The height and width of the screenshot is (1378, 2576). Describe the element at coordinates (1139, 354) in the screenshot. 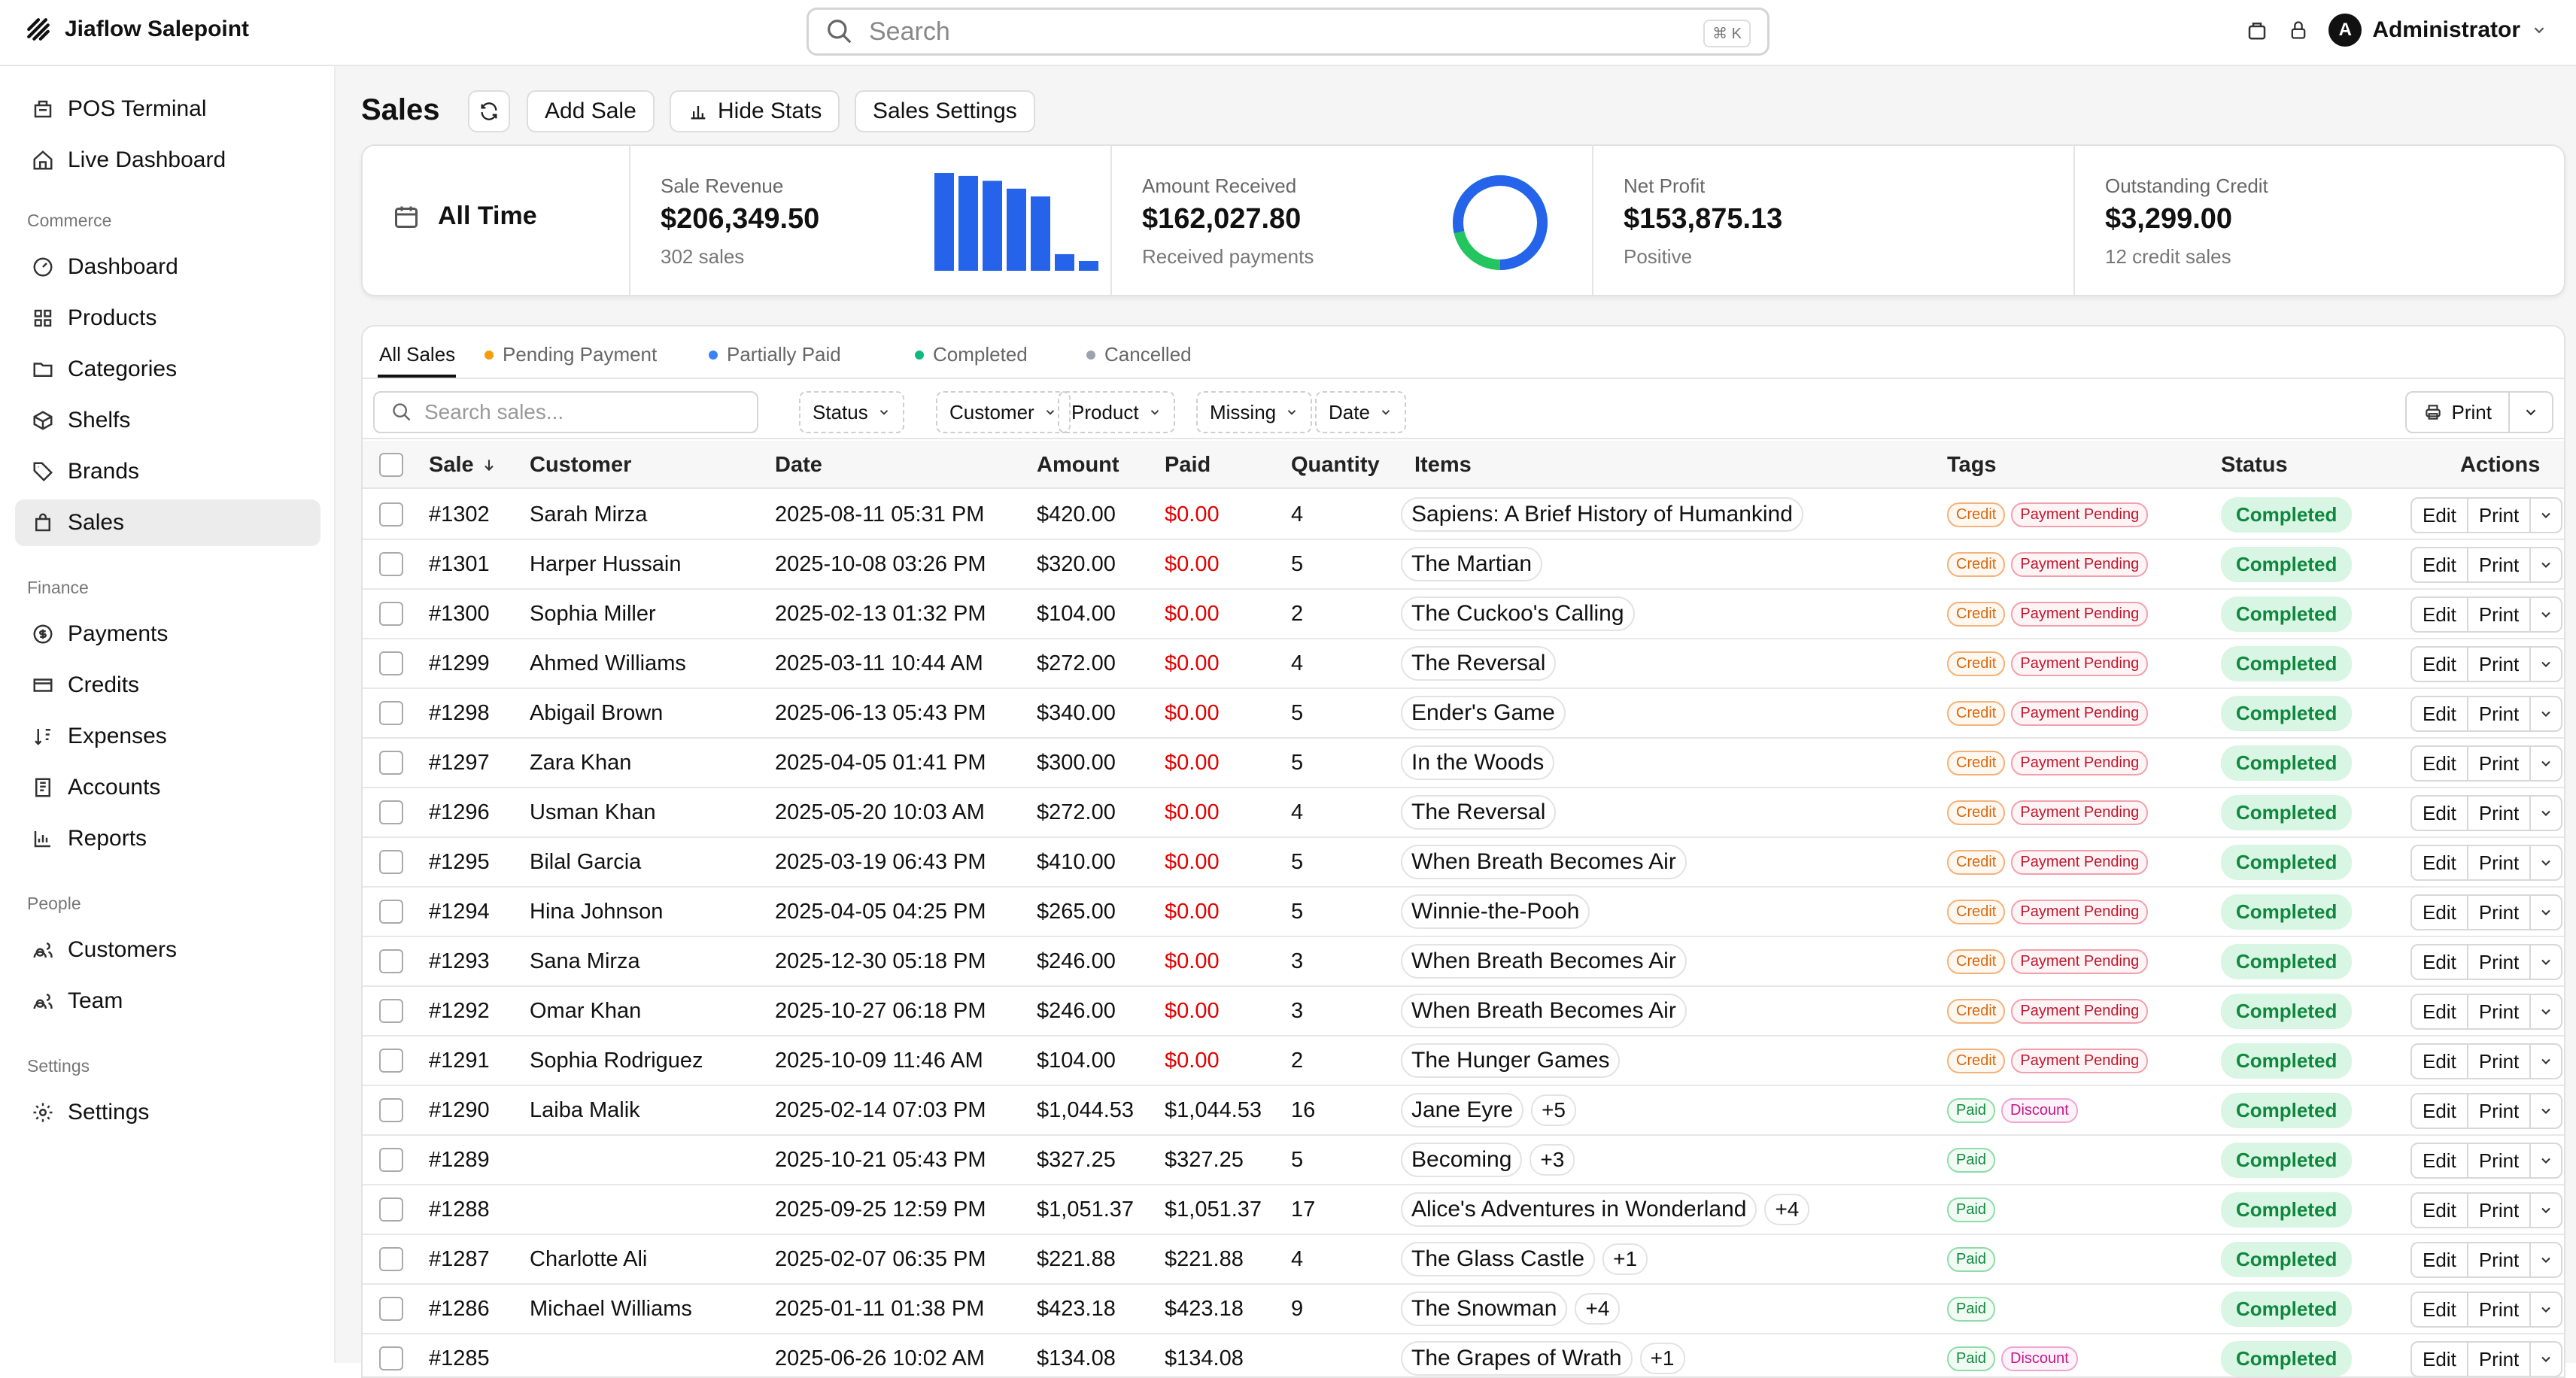

I see `tab-cancelled: Cancelled` at that location.